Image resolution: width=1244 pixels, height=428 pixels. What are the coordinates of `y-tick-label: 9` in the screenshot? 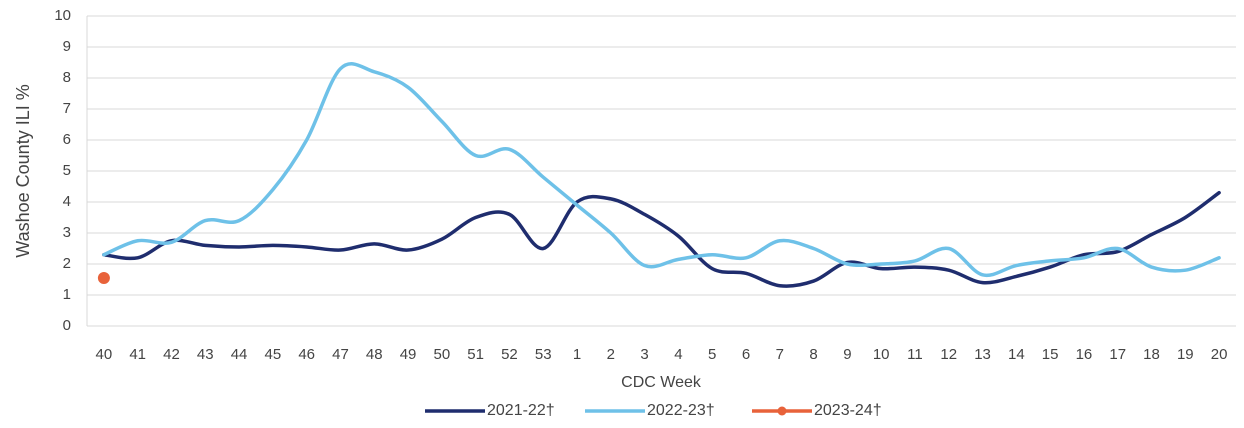 It's located at (67, 46).